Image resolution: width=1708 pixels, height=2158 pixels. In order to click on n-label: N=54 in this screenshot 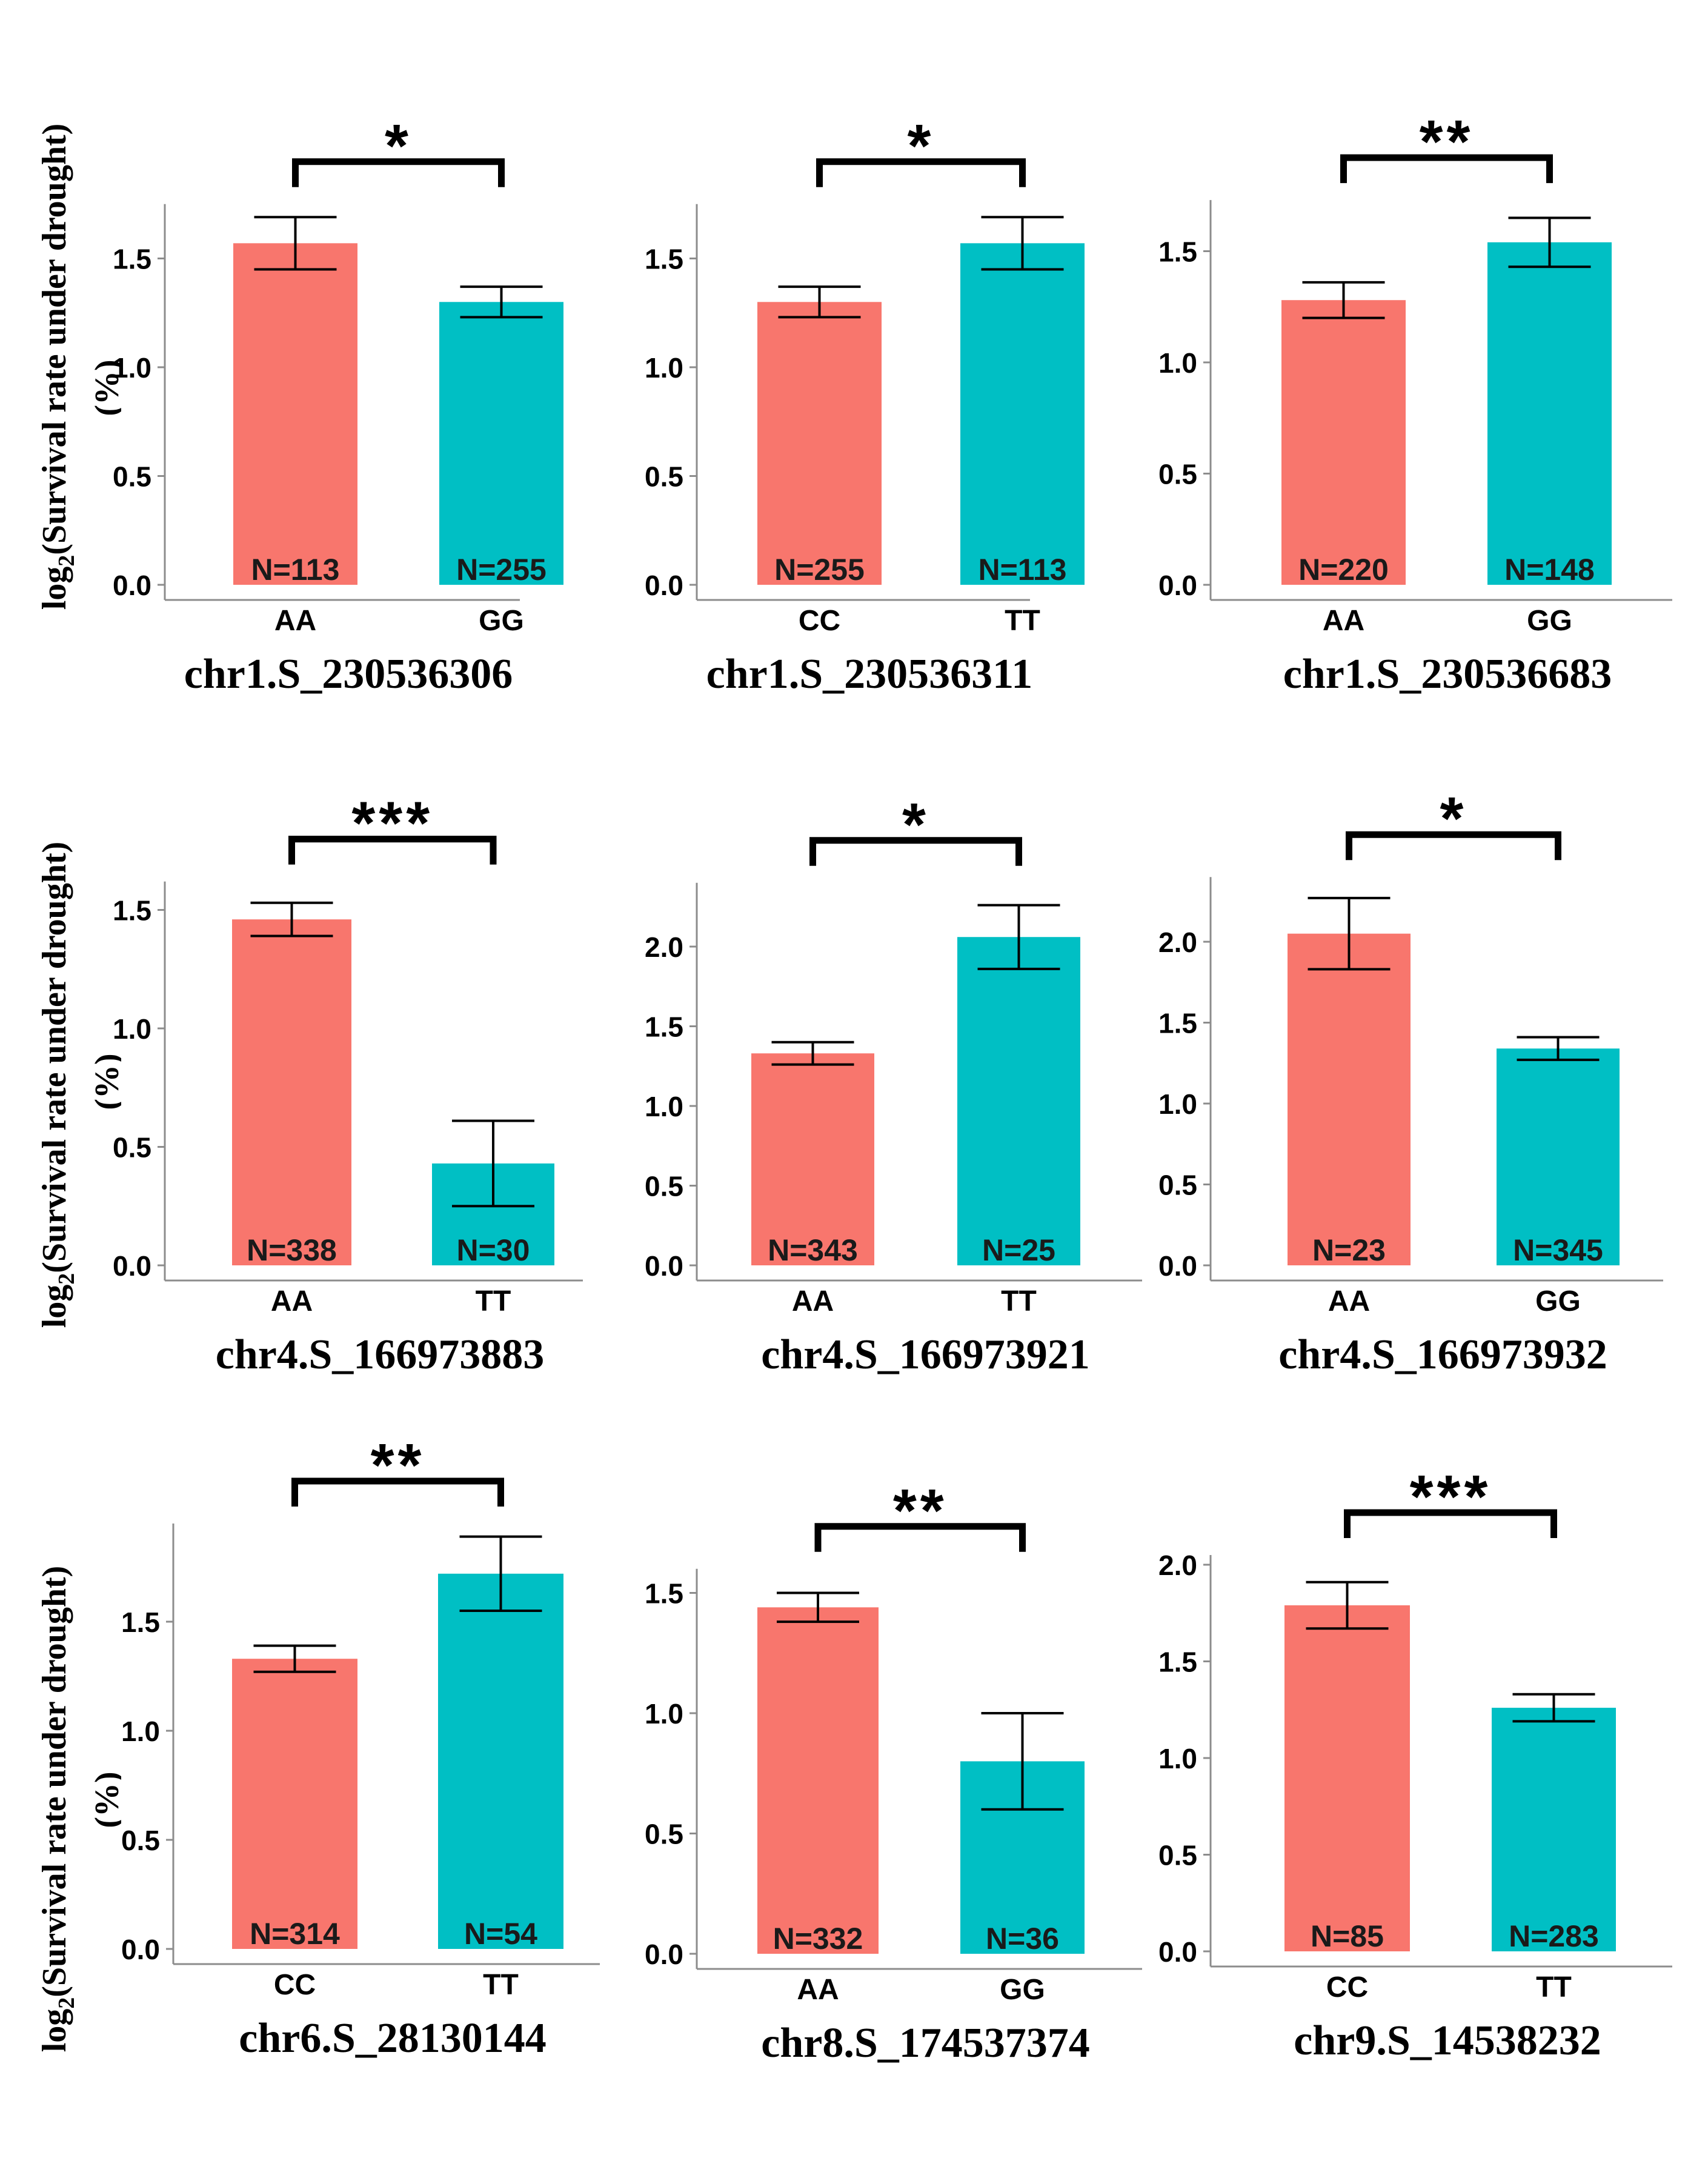, I will do `click(500, 1934)`.